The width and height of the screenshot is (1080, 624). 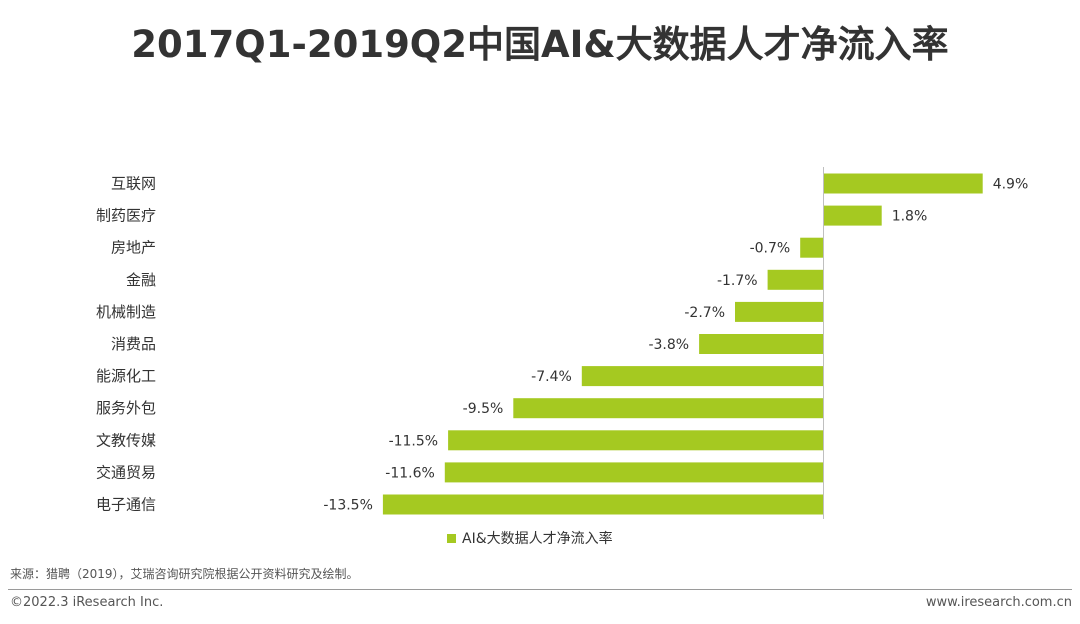 What do you see at coordinates (414, 441) in the screenshot?
I see `data-label: -11.5%` at bounding box center [414, 441].